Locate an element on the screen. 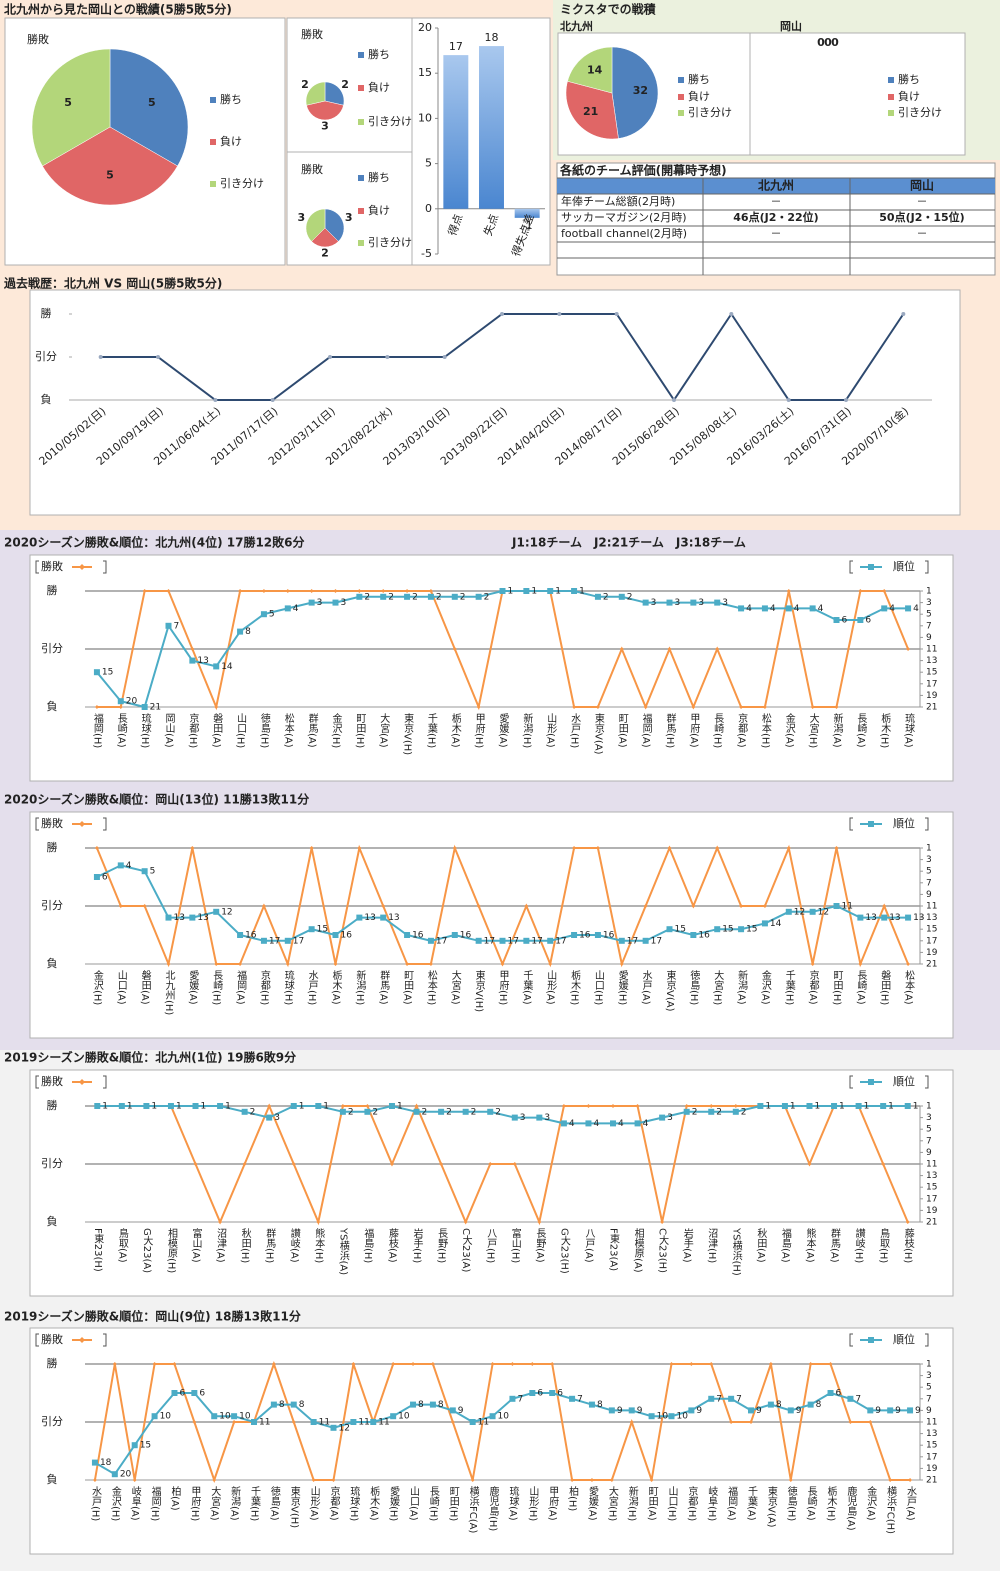  table-cell: football channel(2月時) is located at coordinates (624, 233).